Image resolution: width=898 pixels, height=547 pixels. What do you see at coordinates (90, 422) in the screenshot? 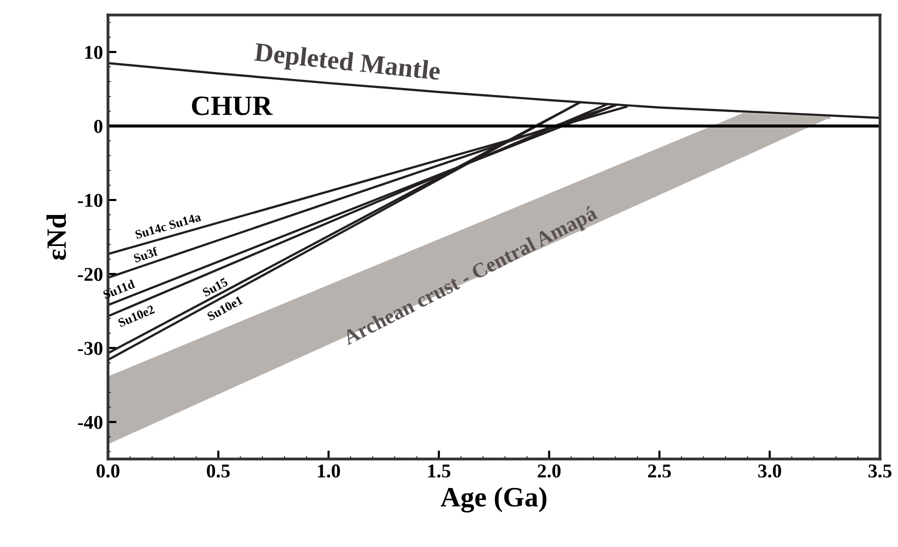
I see `y-tick-label: -40` at bounding box center [90, 422].